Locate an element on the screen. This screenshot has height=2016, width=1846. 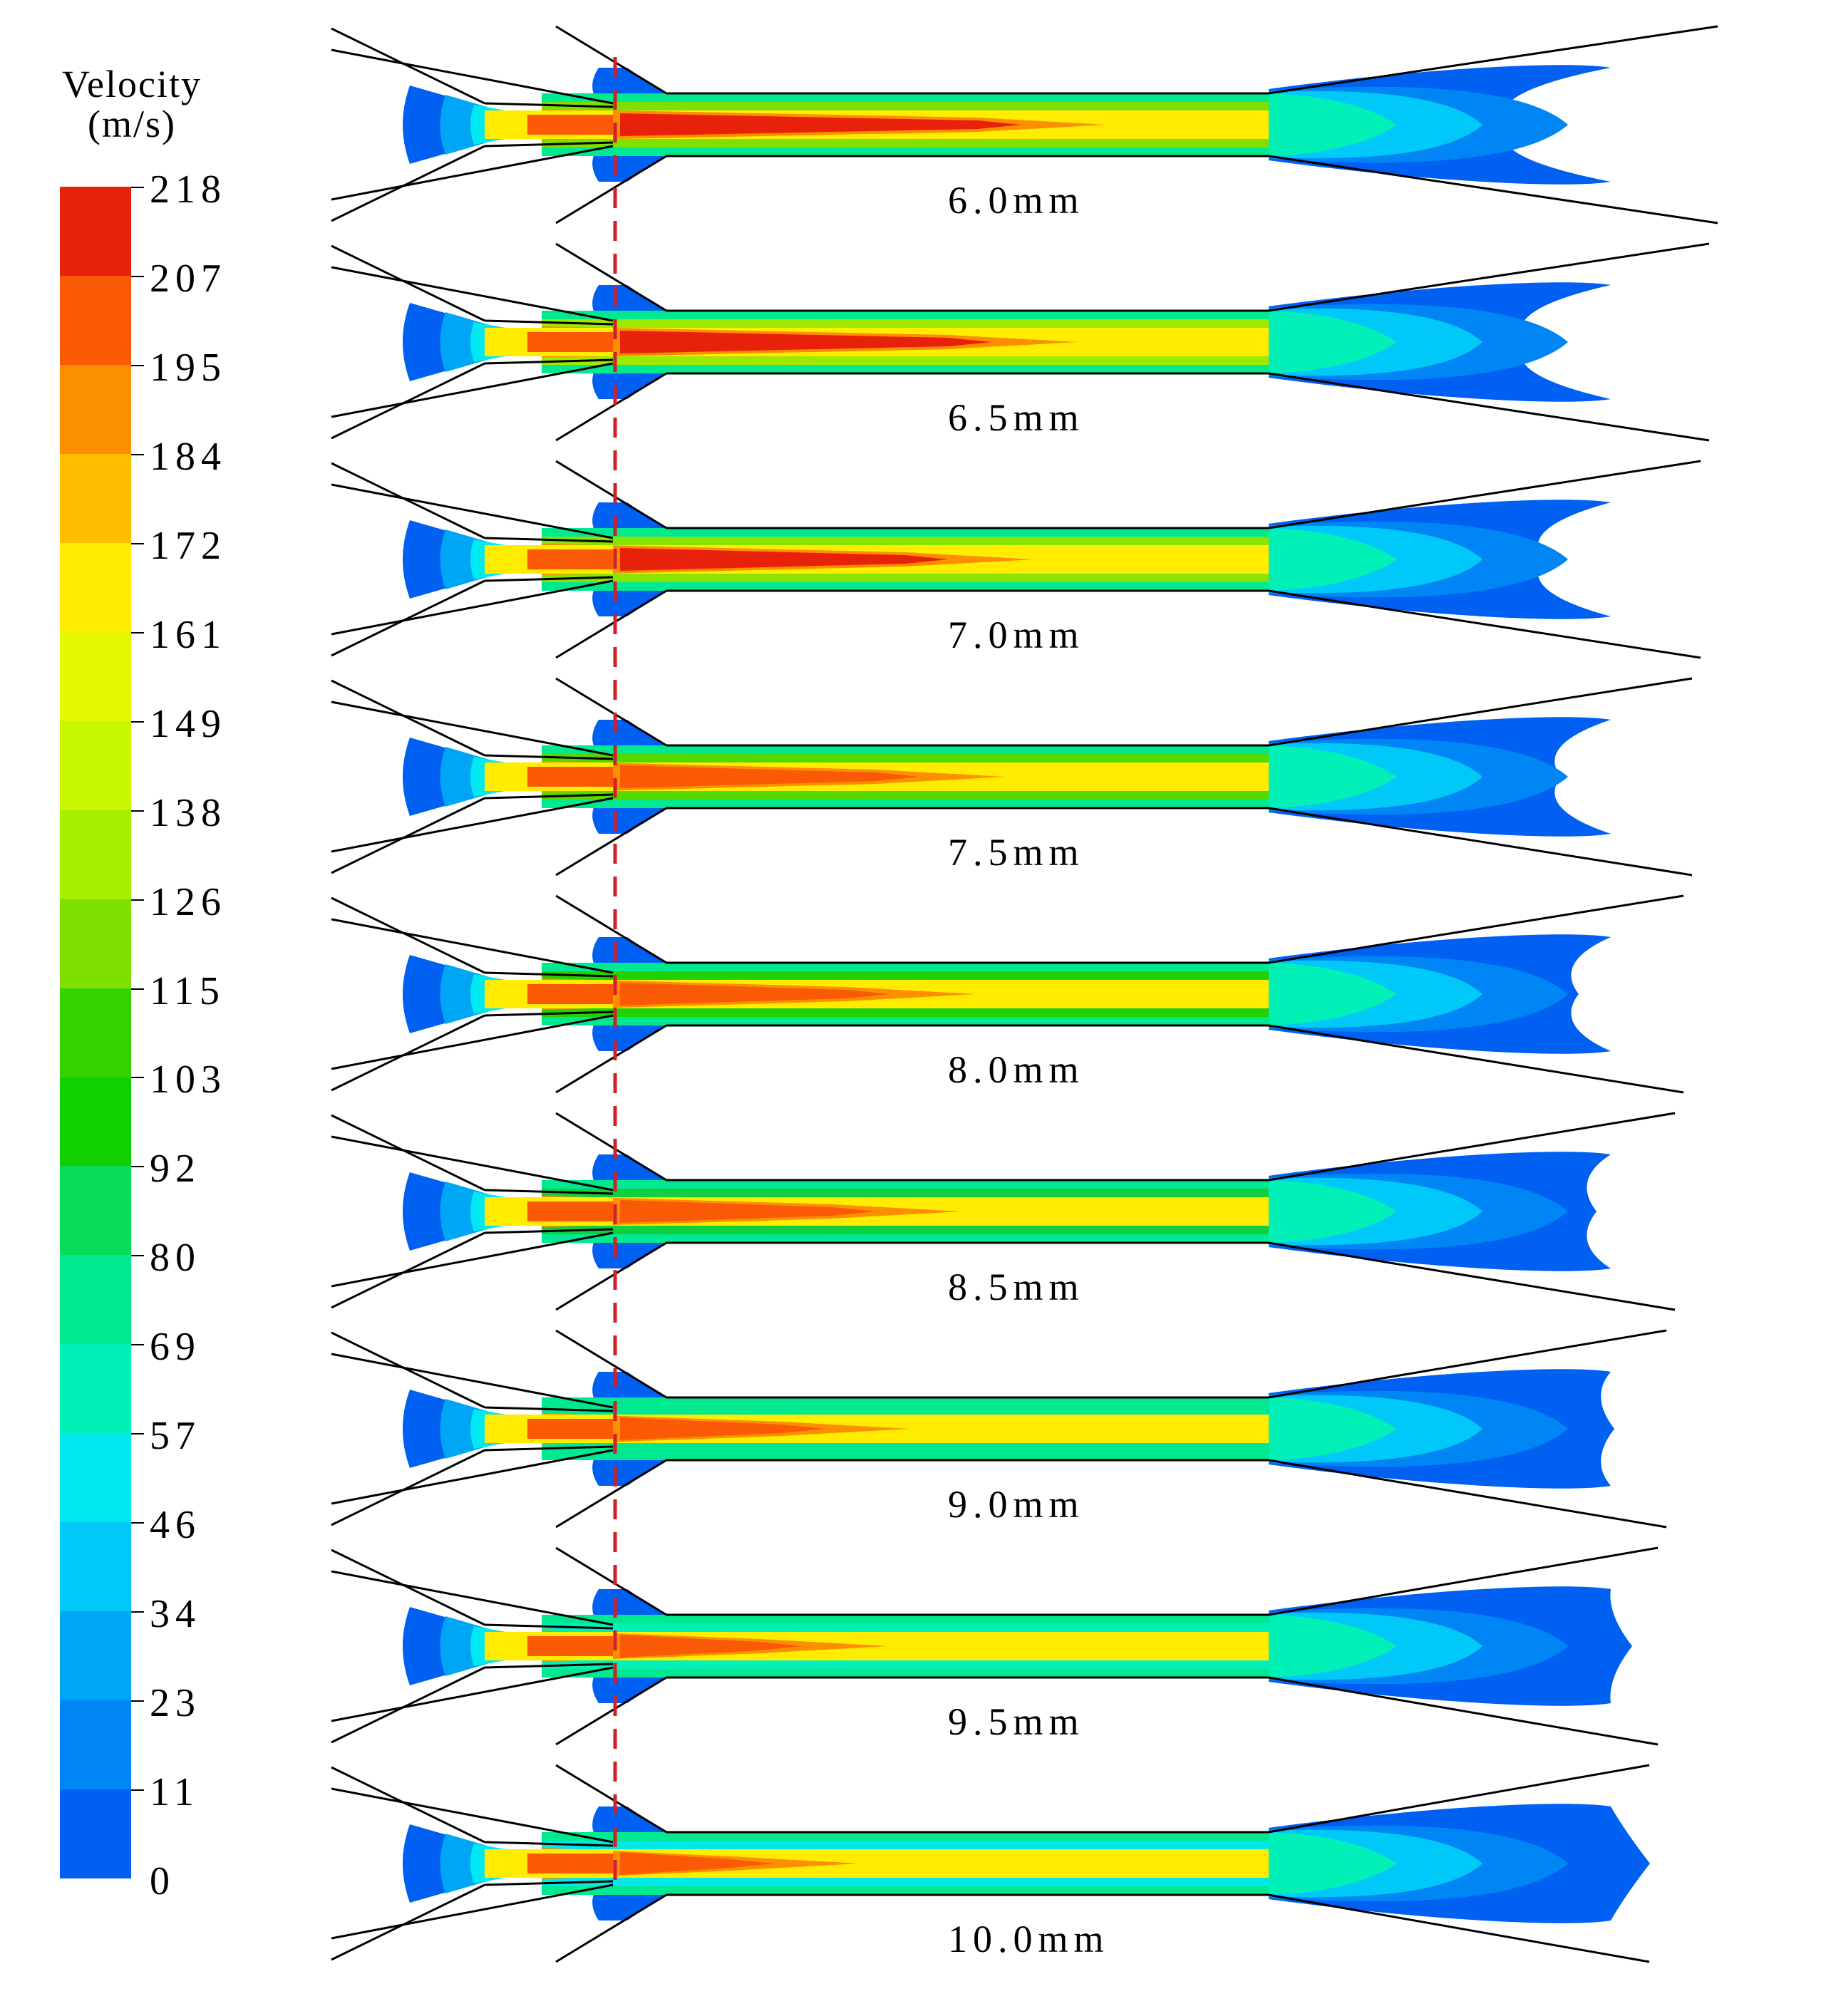
colorbar-tick-label: 46 is located at coordinates (175, 1526).